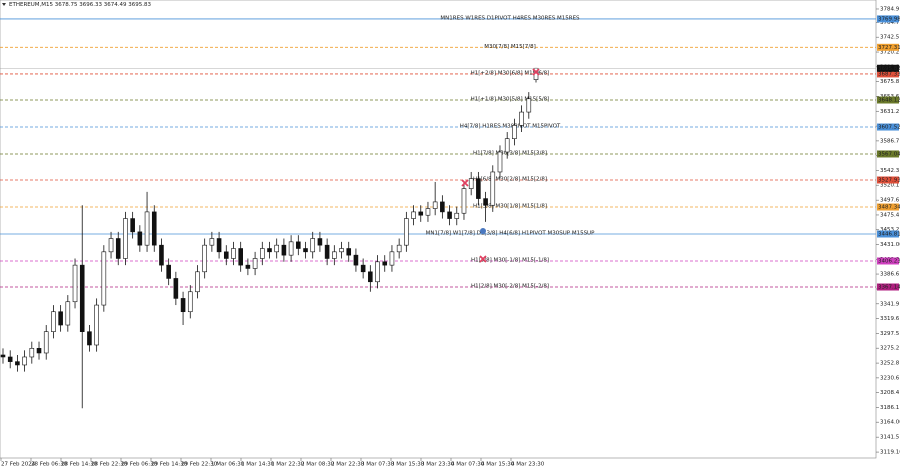 The height and width of the screenshot is (468, 900). I want to click on y-tick-label: 3453.2, so click(889, 230).